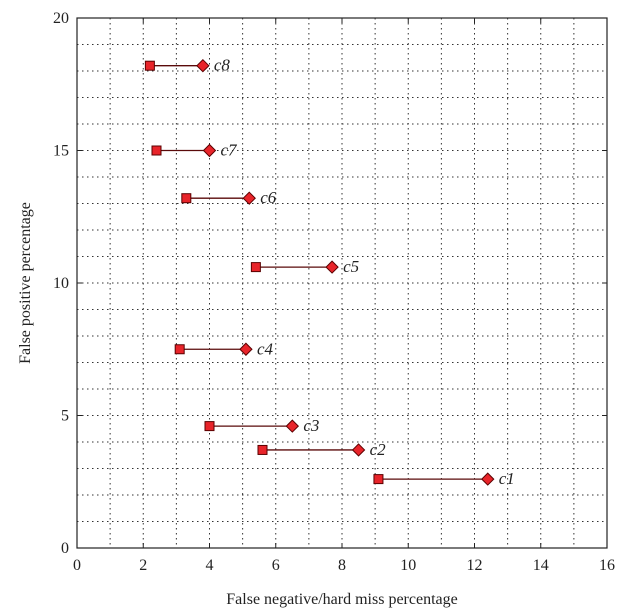  I want to click on y-tick-label: 0, so click(65, 548).